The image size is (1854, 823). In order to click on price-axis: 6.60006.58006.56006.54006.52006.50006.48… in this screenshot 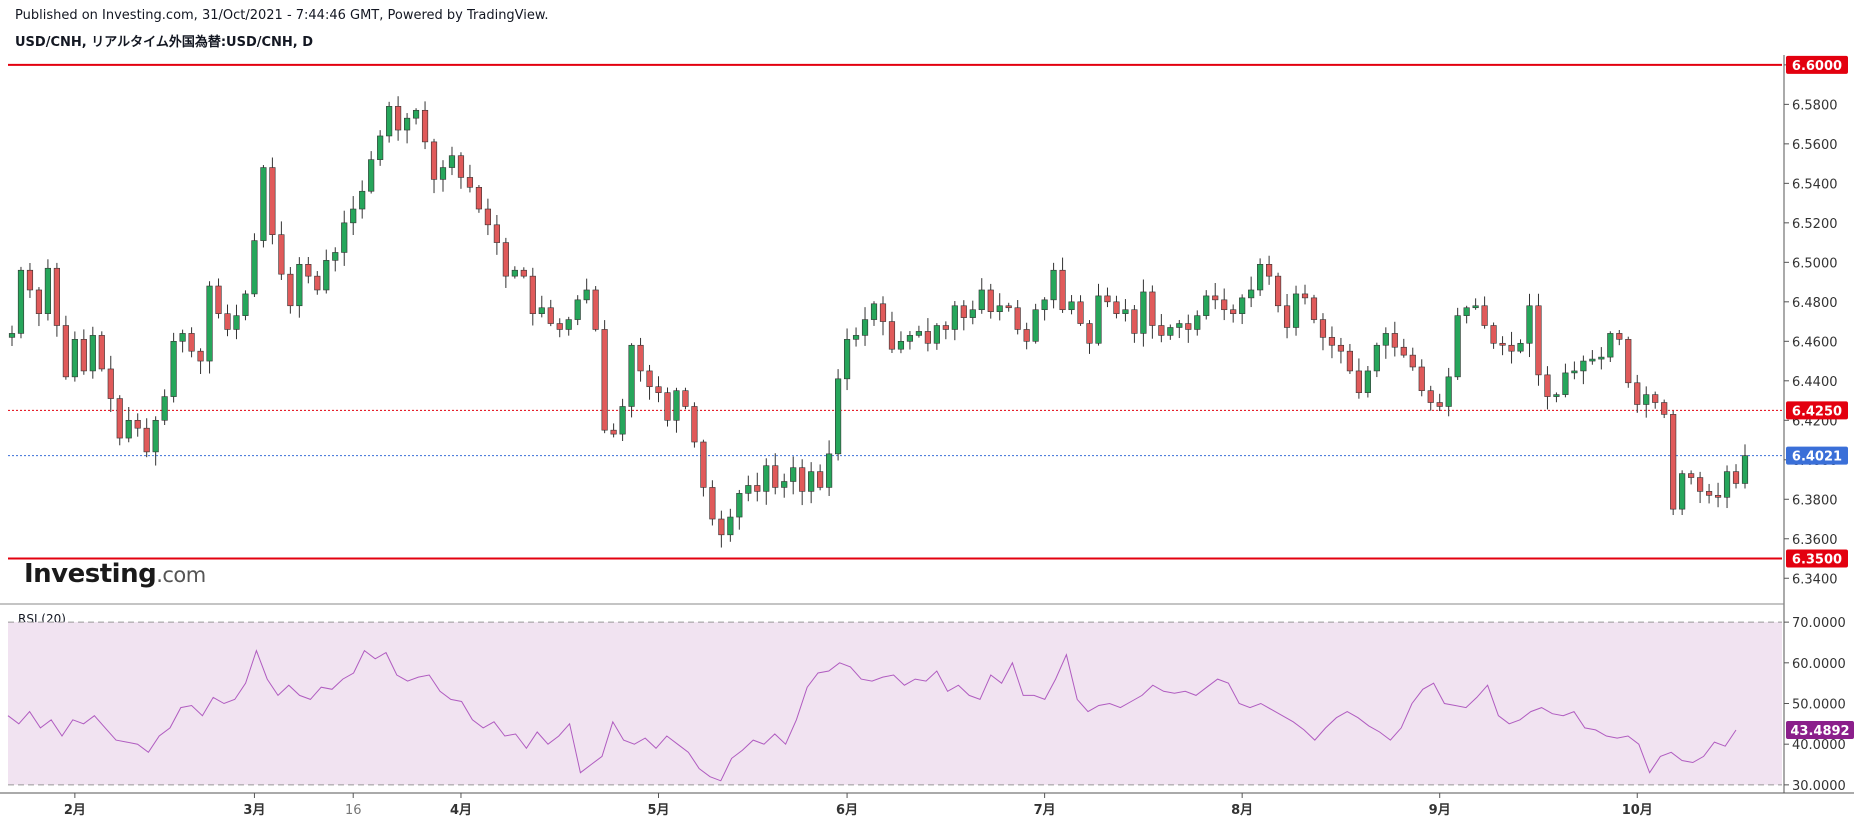, I will do `click(1811, 323)`.